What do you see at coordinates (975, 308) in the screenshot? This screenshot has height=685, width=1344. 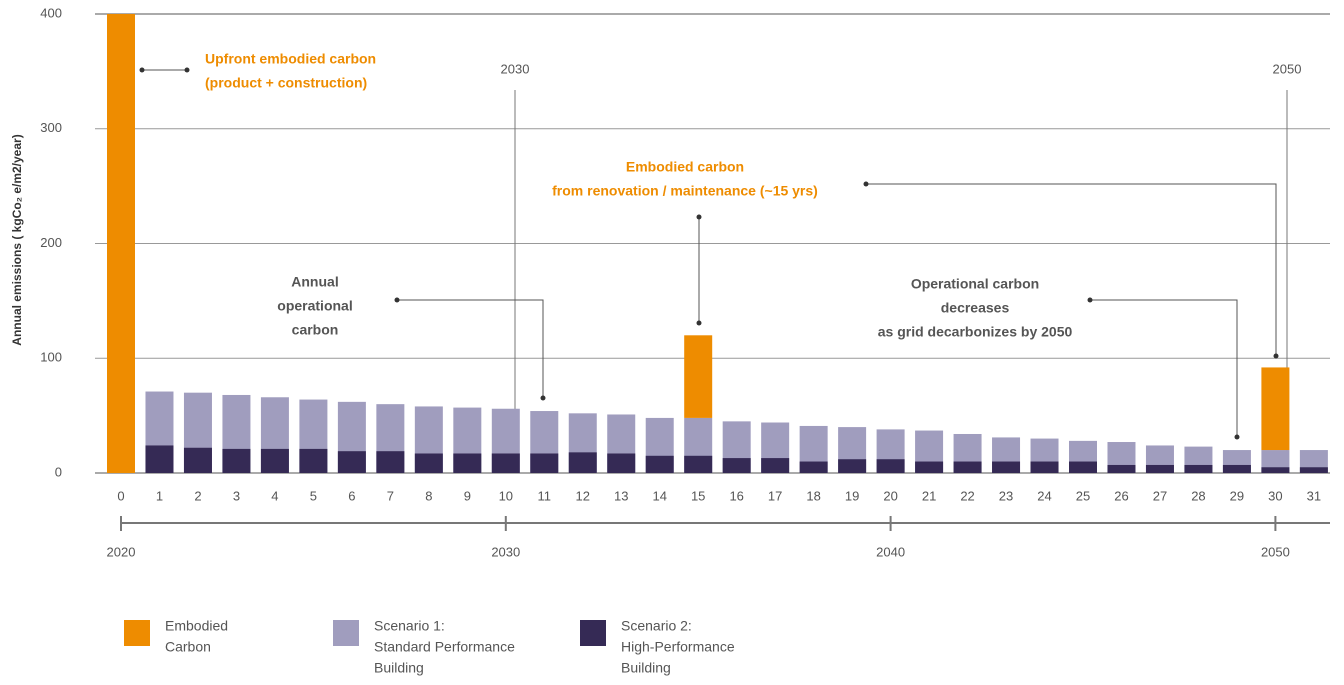 I see `annotation: decreases` at bounding box center [975, 308].